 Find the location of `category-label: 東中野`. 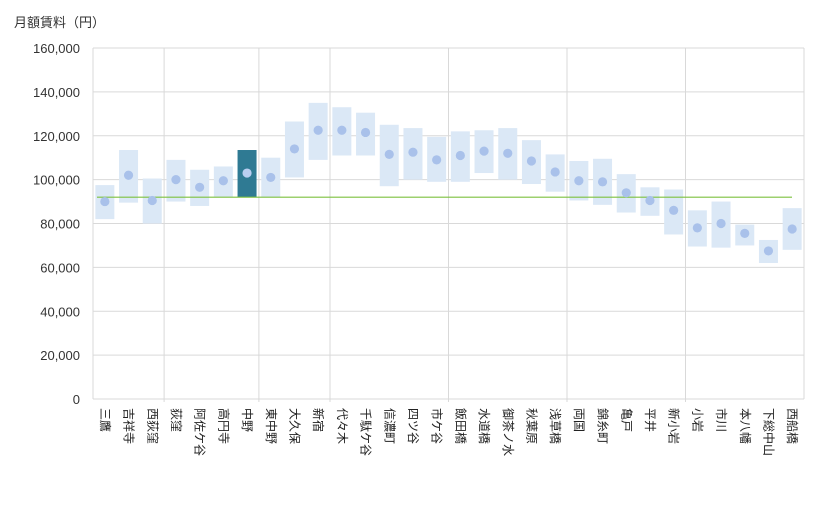

category-label: 東中野 is located at coordinates (271, 426).